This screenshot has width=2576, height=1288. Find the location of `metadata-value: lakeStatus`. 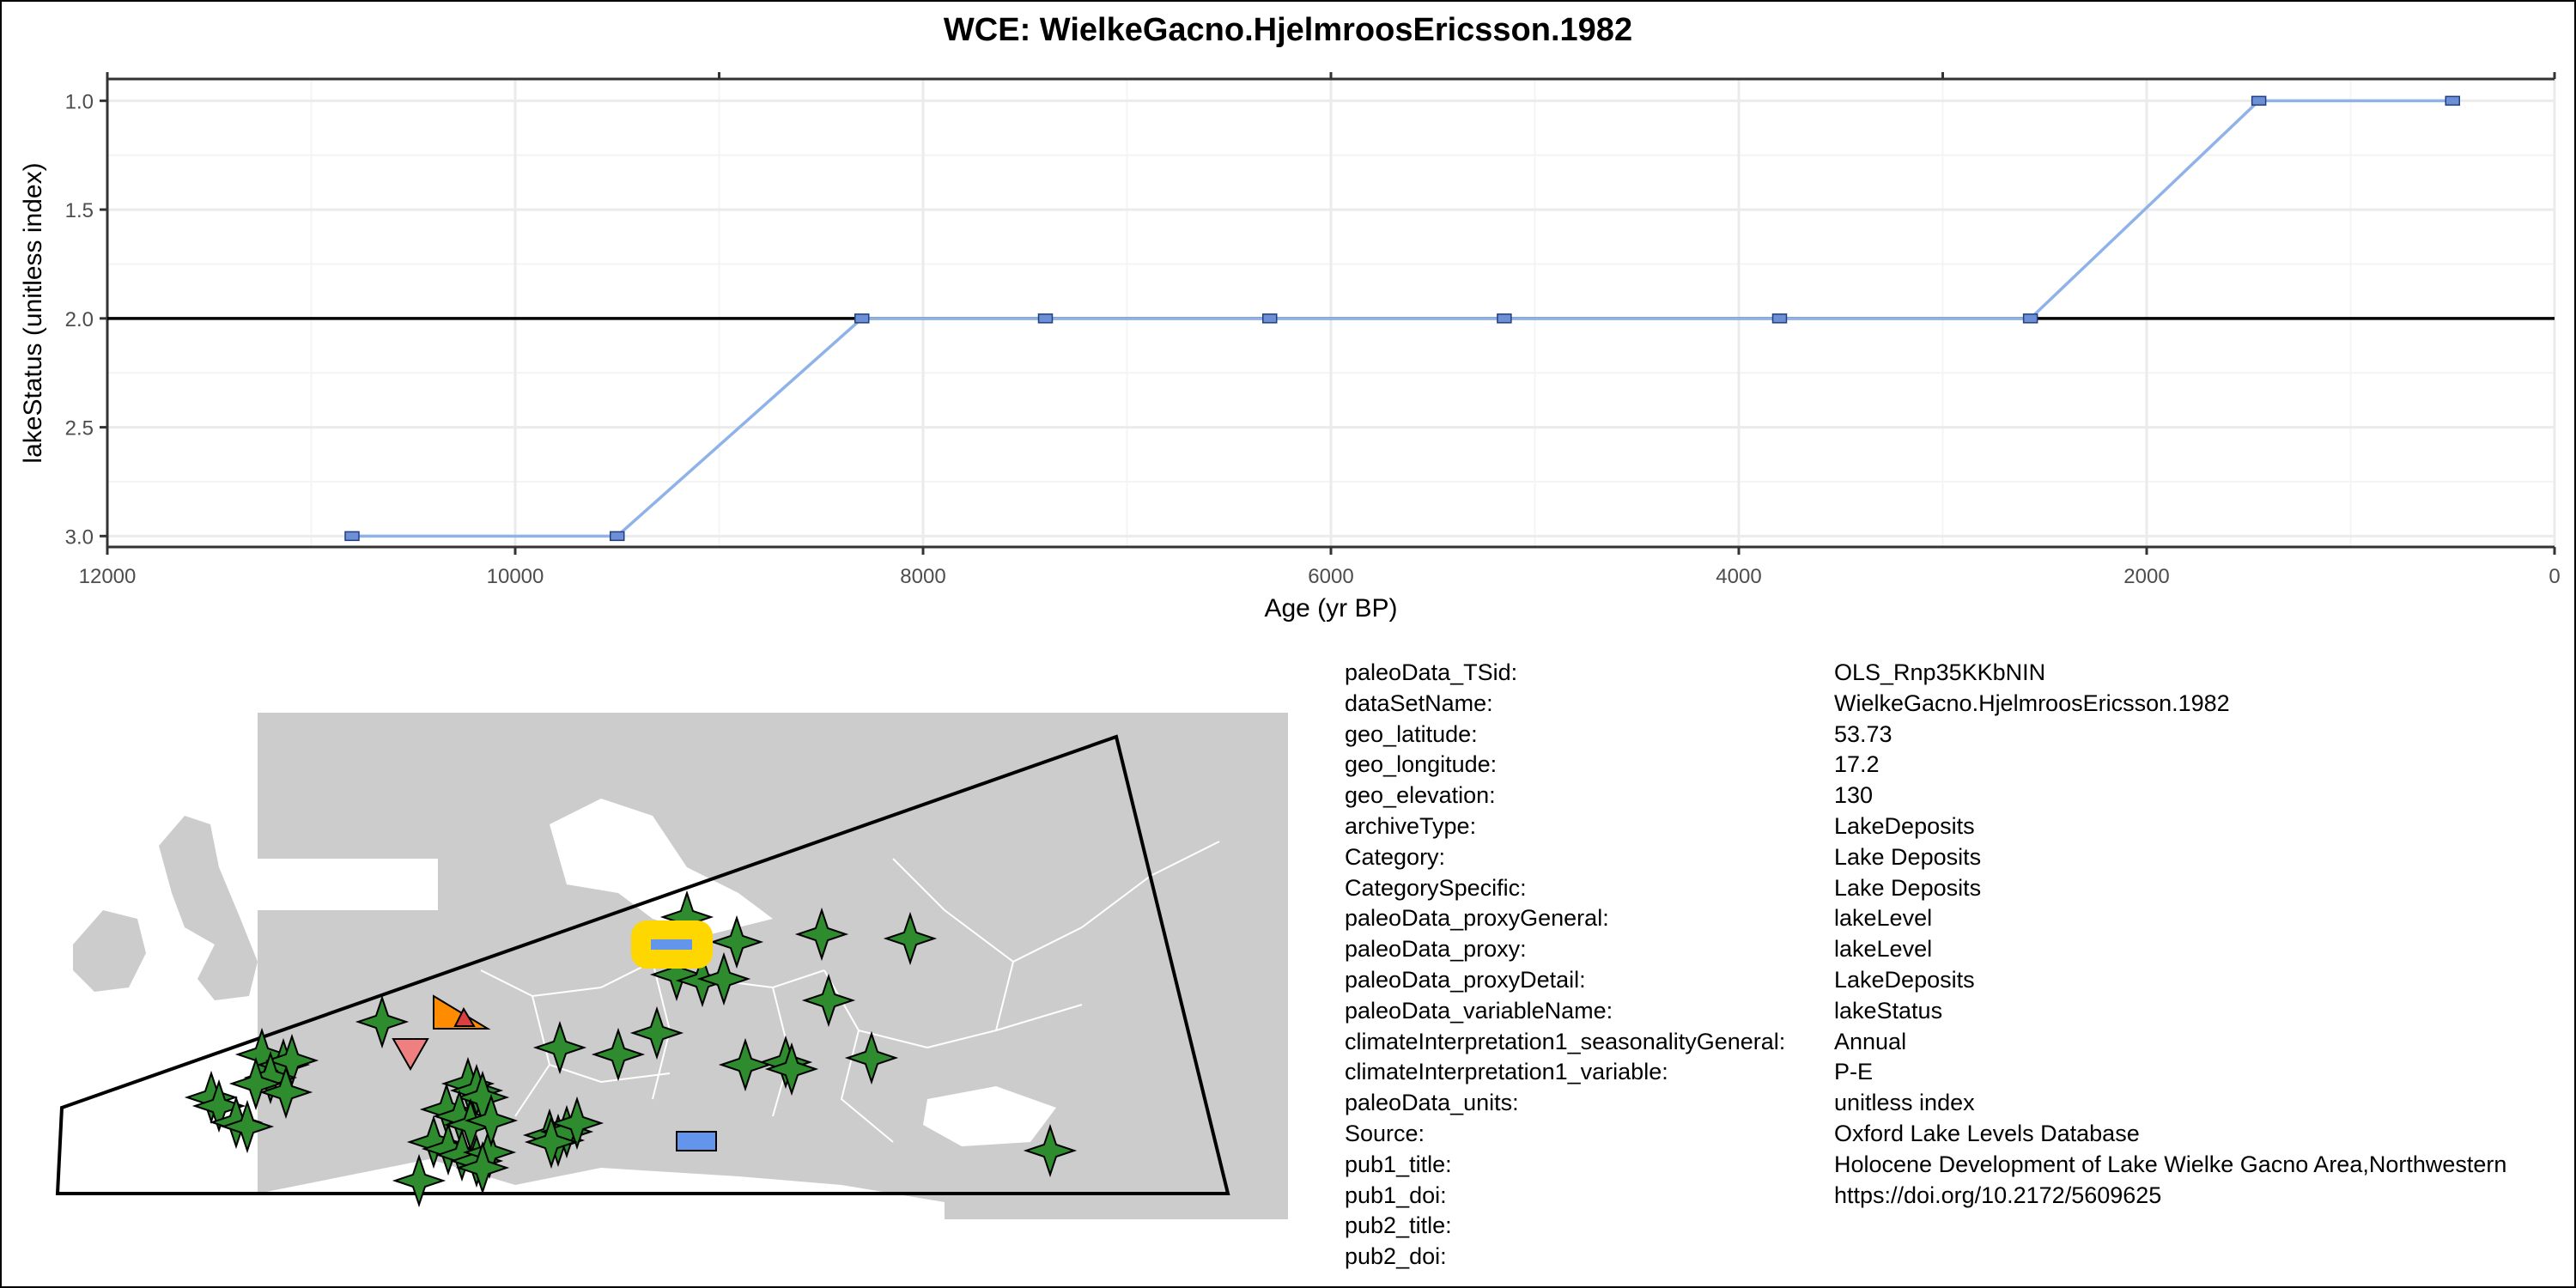

metadata-value: lakeStatus is located at coordinates (1888, 1010).